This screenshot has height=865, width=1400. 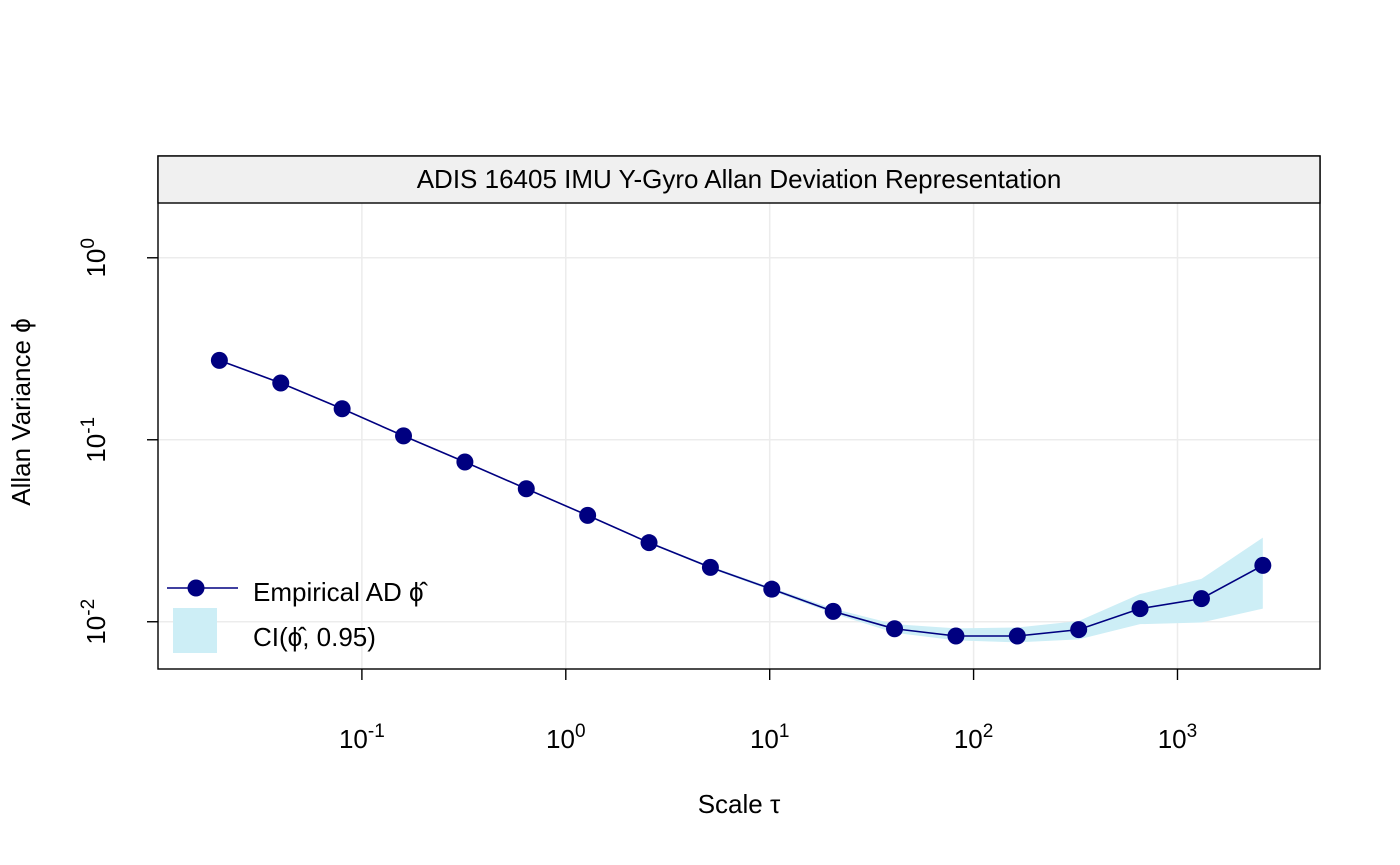 I want to click on legend-band-label: CI(ϕ̂, 0.95), so click(x=314, y=637).